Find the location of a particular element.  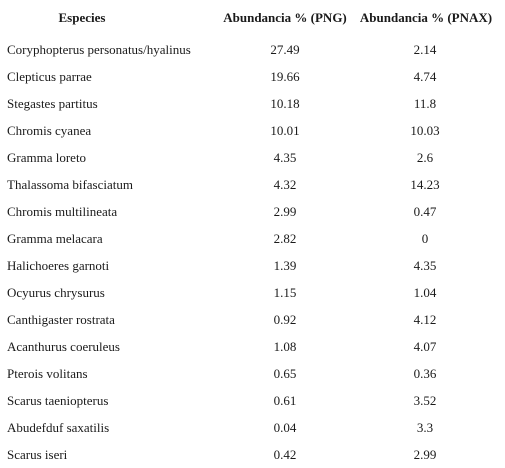

species-name: Acanthurus coeruleus is located at coordinates (63, 346).